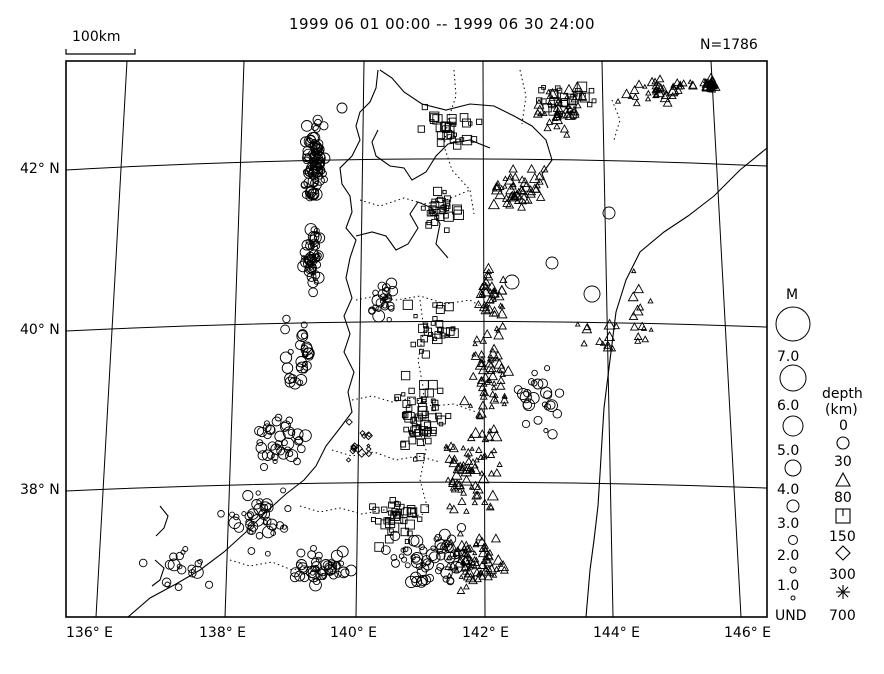  Describe the element at coordinates (843, 592) in the screenshot. I see `depth-symbol-asterisk` at that location.